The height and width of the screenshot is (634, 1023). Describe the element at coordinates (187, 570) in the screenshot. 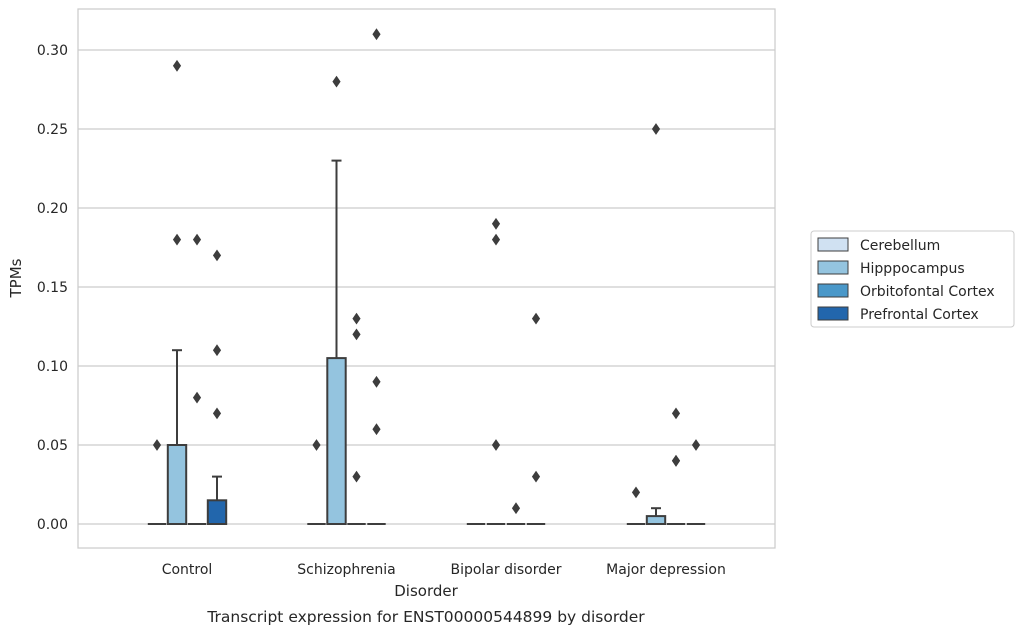

I see `x-tick-label: Control` at that location.